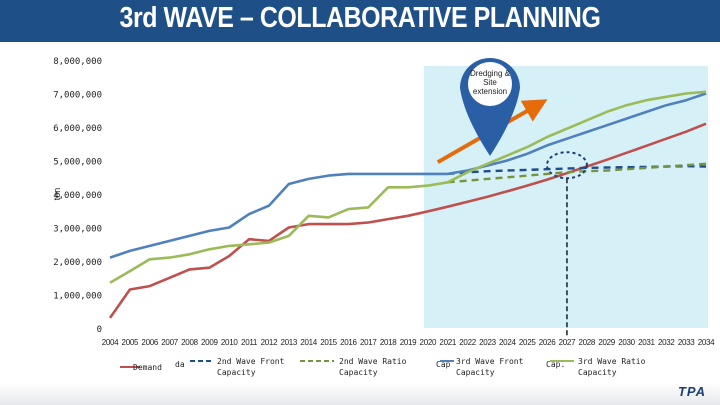 Image resolution: width=720 pixels, height=405 pixels. What do you see at coordinates (110, 342) in the screenshot?
I see `x-tick-label: 2004` at bounding box center [110, 342].